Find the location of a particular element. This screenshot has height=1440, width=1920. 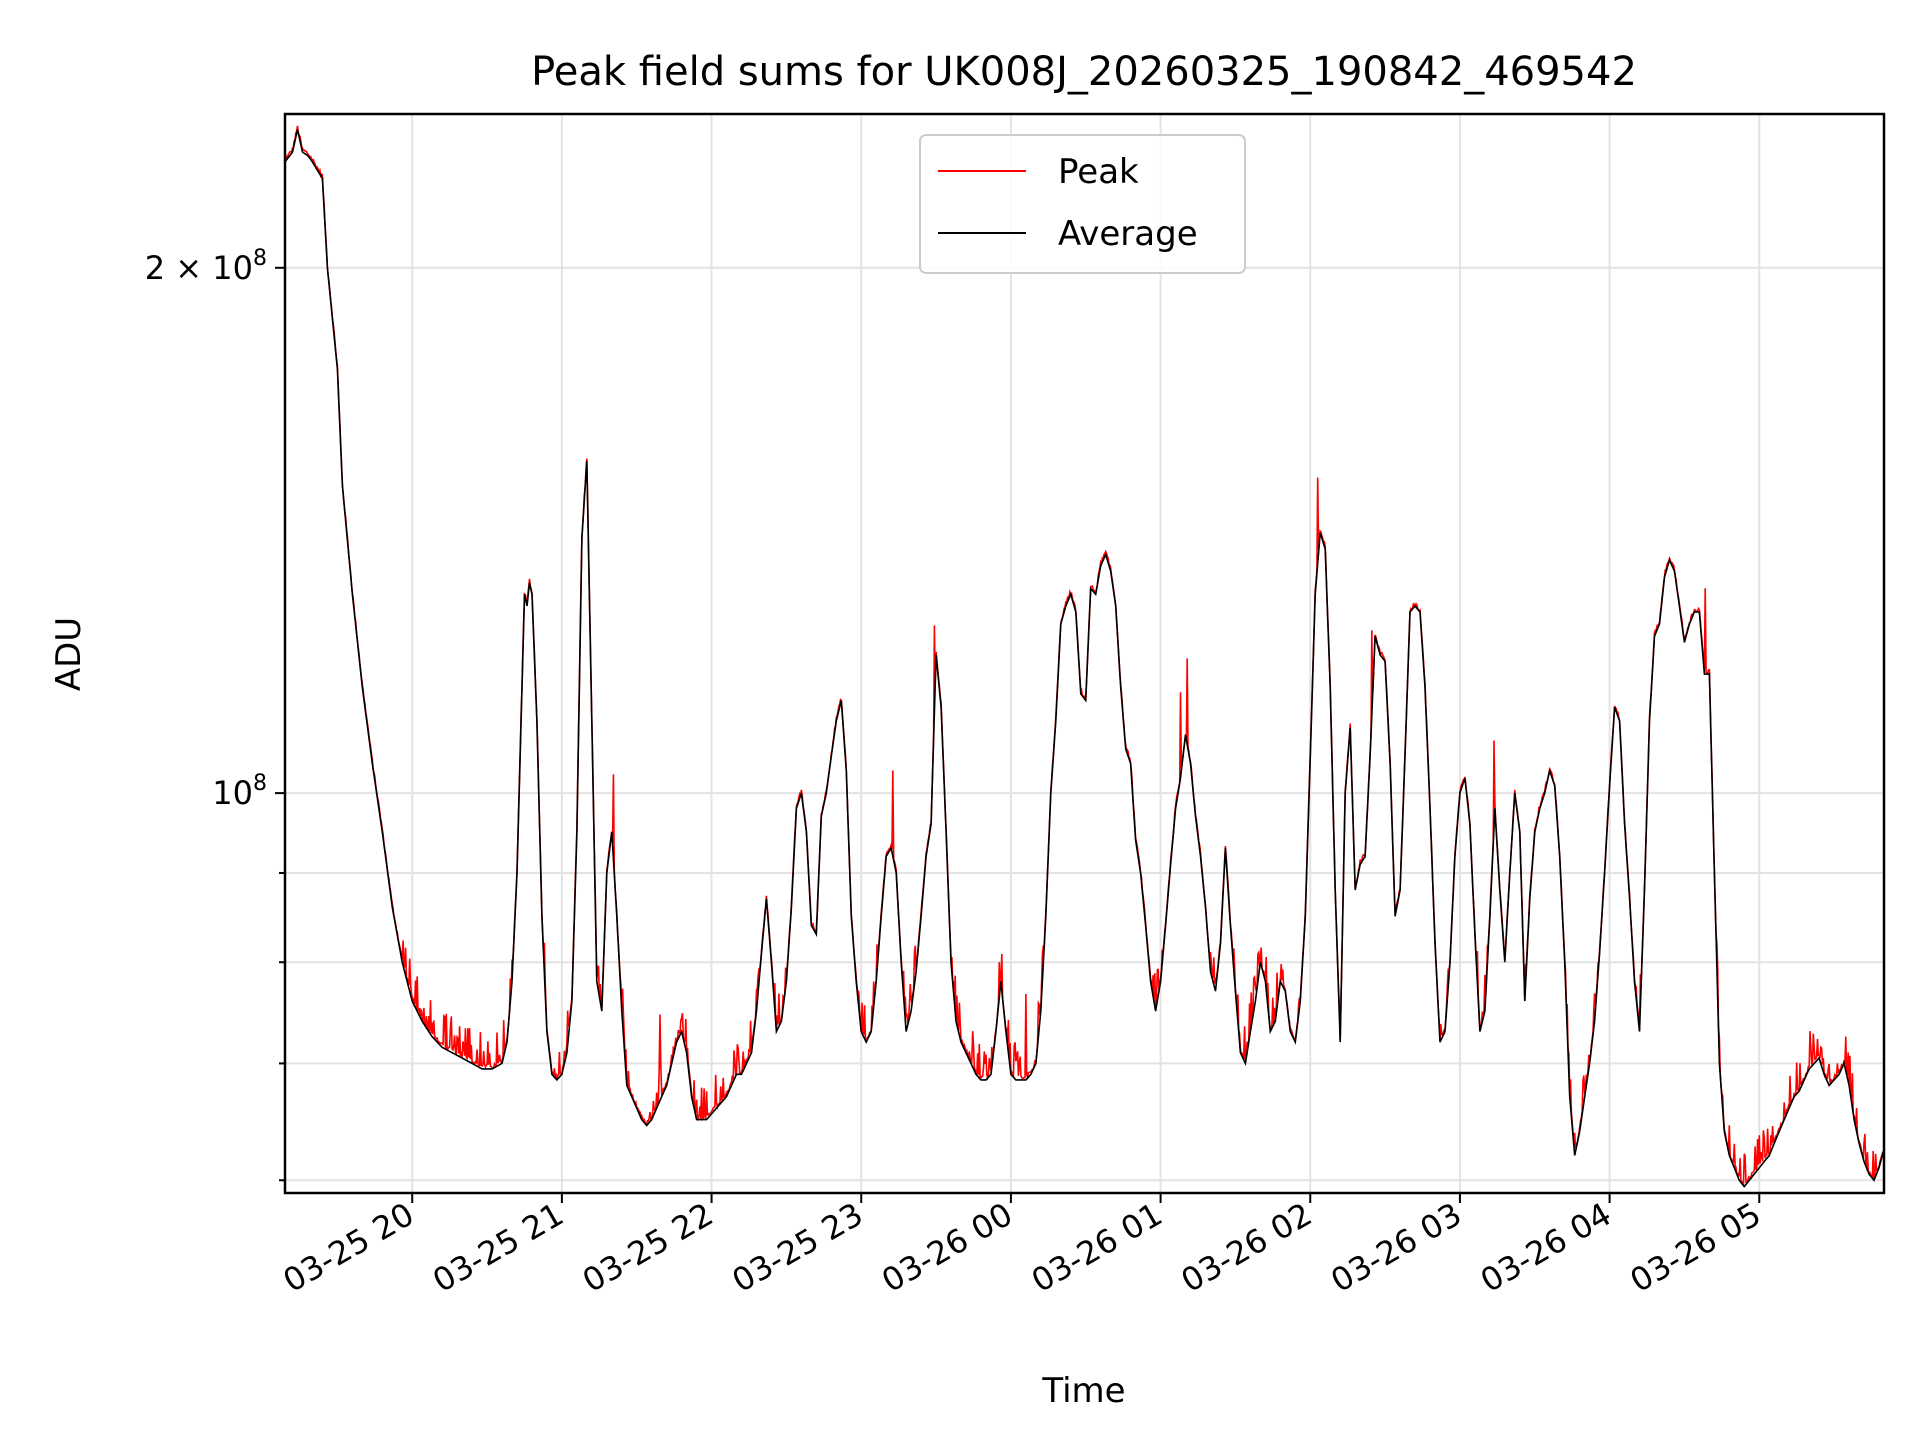

y-tick-label: 2 × 108 is located at coordinates (206, 266).